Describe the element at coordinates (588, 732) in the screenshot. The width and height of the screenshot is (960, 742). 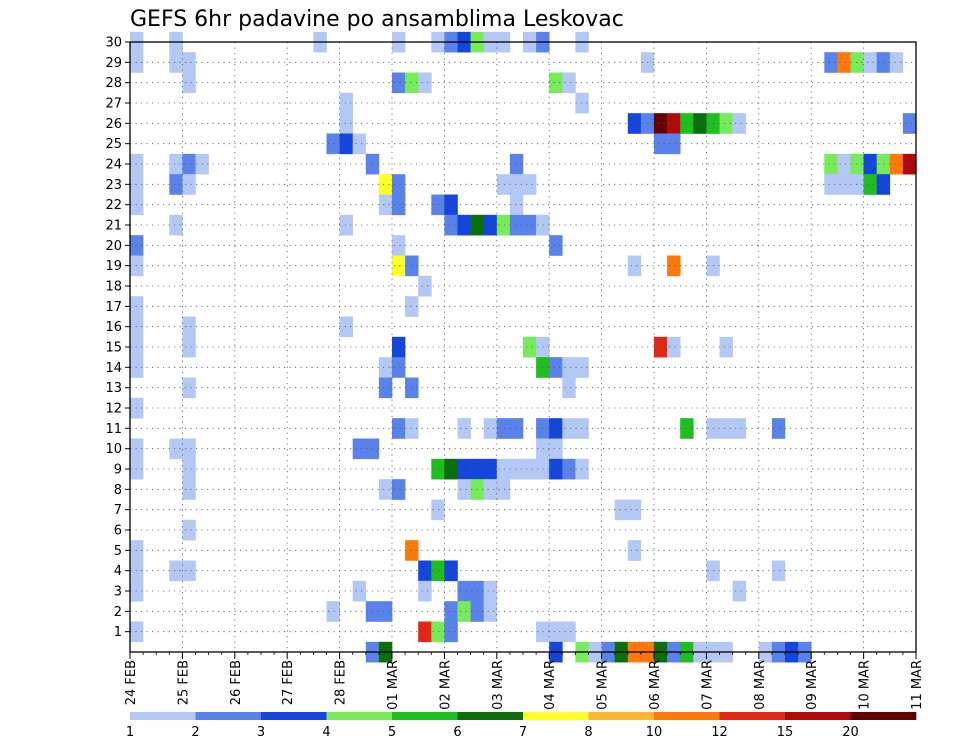
I see `legend-label: 8` at that location.